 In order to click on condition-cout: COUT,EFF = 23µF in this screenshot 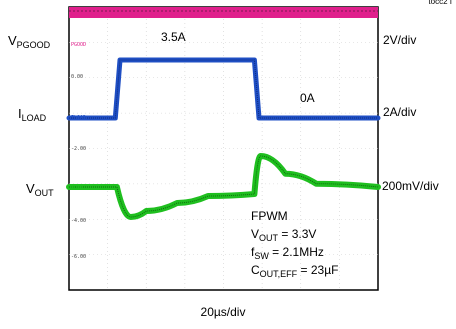, I will do `click(294, 271)`.